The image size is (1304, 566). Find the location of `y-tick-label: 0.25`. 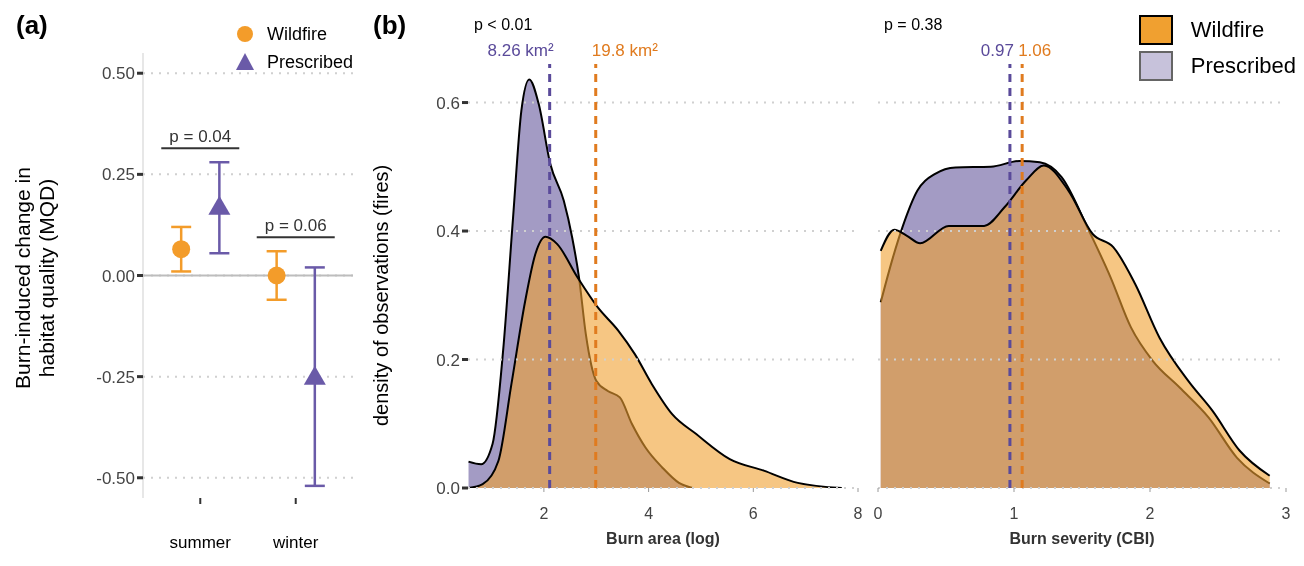

y-tick-label: 0.25 is located at coordinates (118, 175).